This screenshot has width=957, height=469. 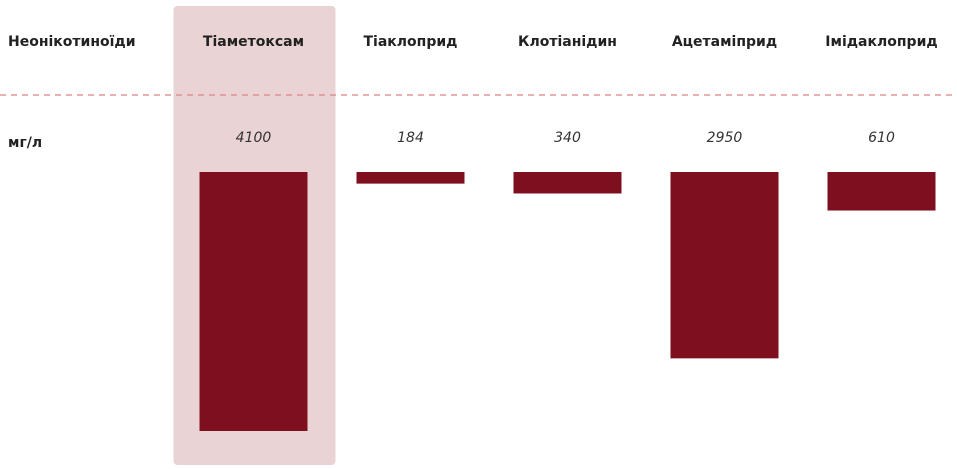 I want to click on value-label: 4100, so click(x=254, y=138).